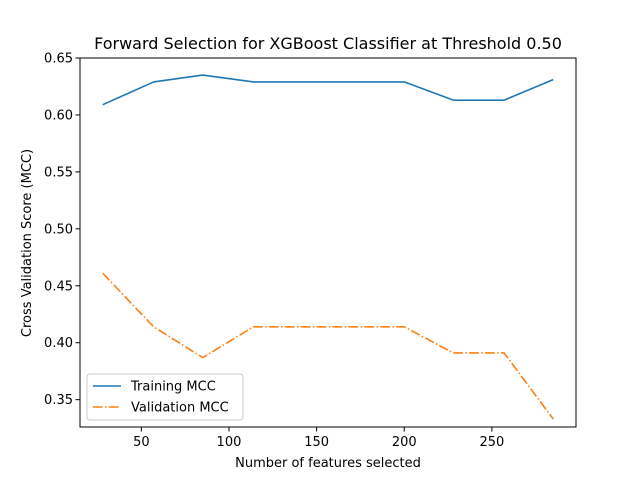  What do you see at coordinates (180, 408) in the screenshot?
I see `legend-label: Validation MCC` at bounding box center [180, 408].